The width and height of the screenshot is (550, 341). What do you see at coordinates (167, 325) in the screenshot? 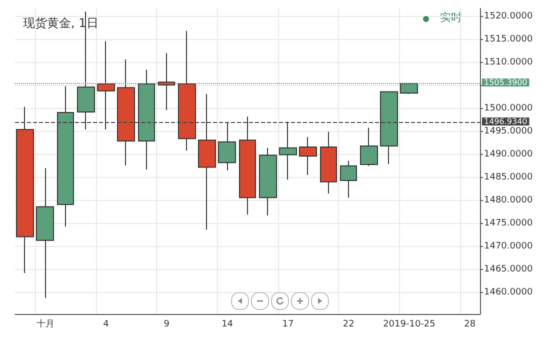
I see `x-tick-label: 9` at bounding box center [167, 325].